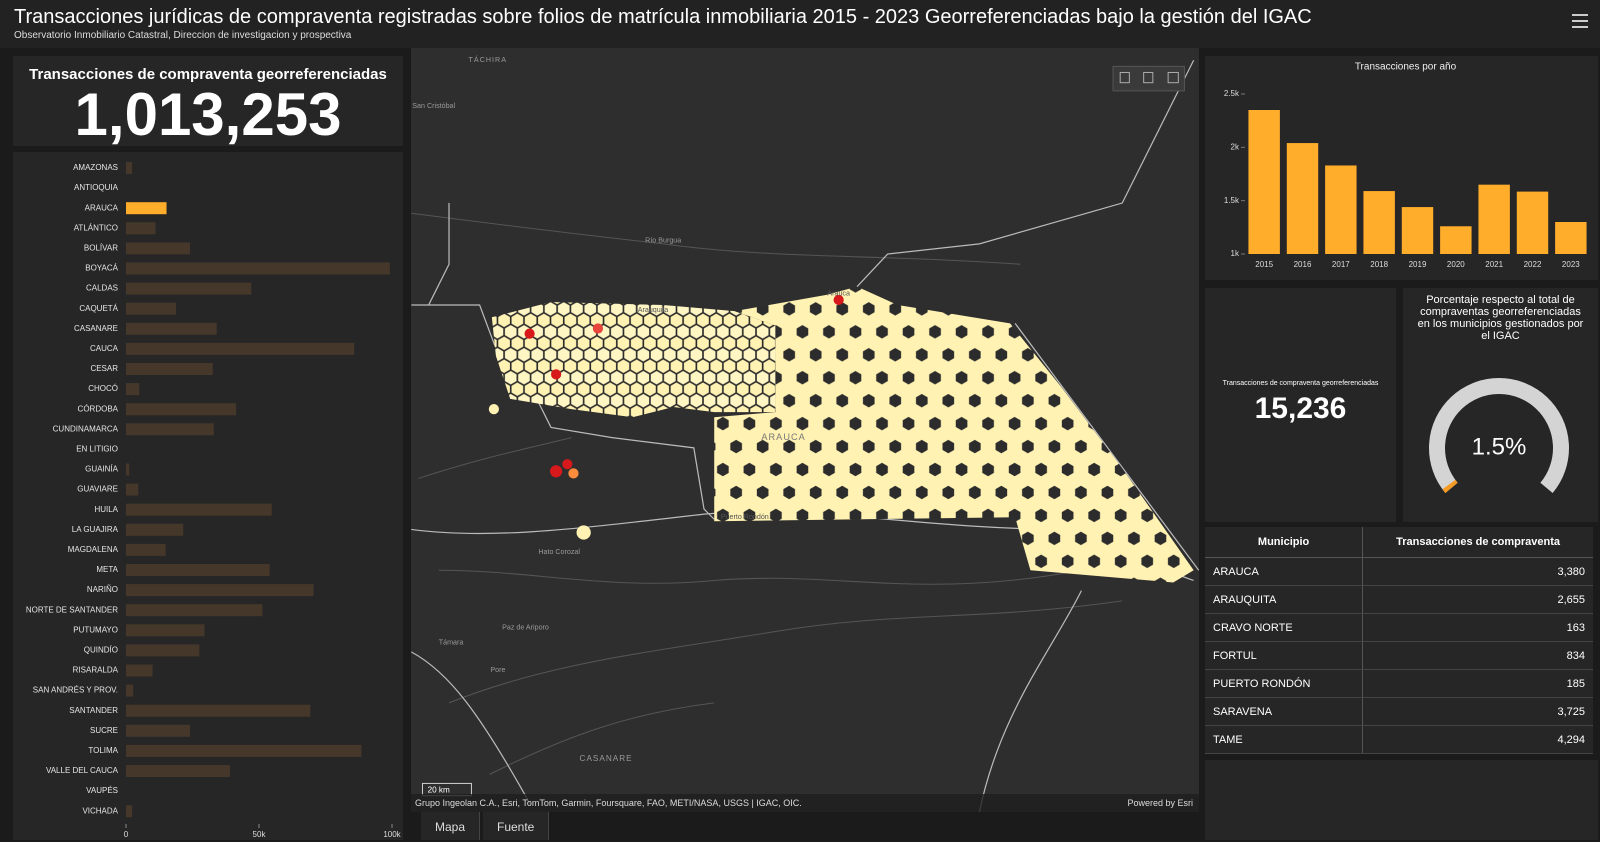  What do you see at coordinates (1477, 571) in the screenshot?
I see `value-cell: 3,380` at bounding box center [1477, 571].